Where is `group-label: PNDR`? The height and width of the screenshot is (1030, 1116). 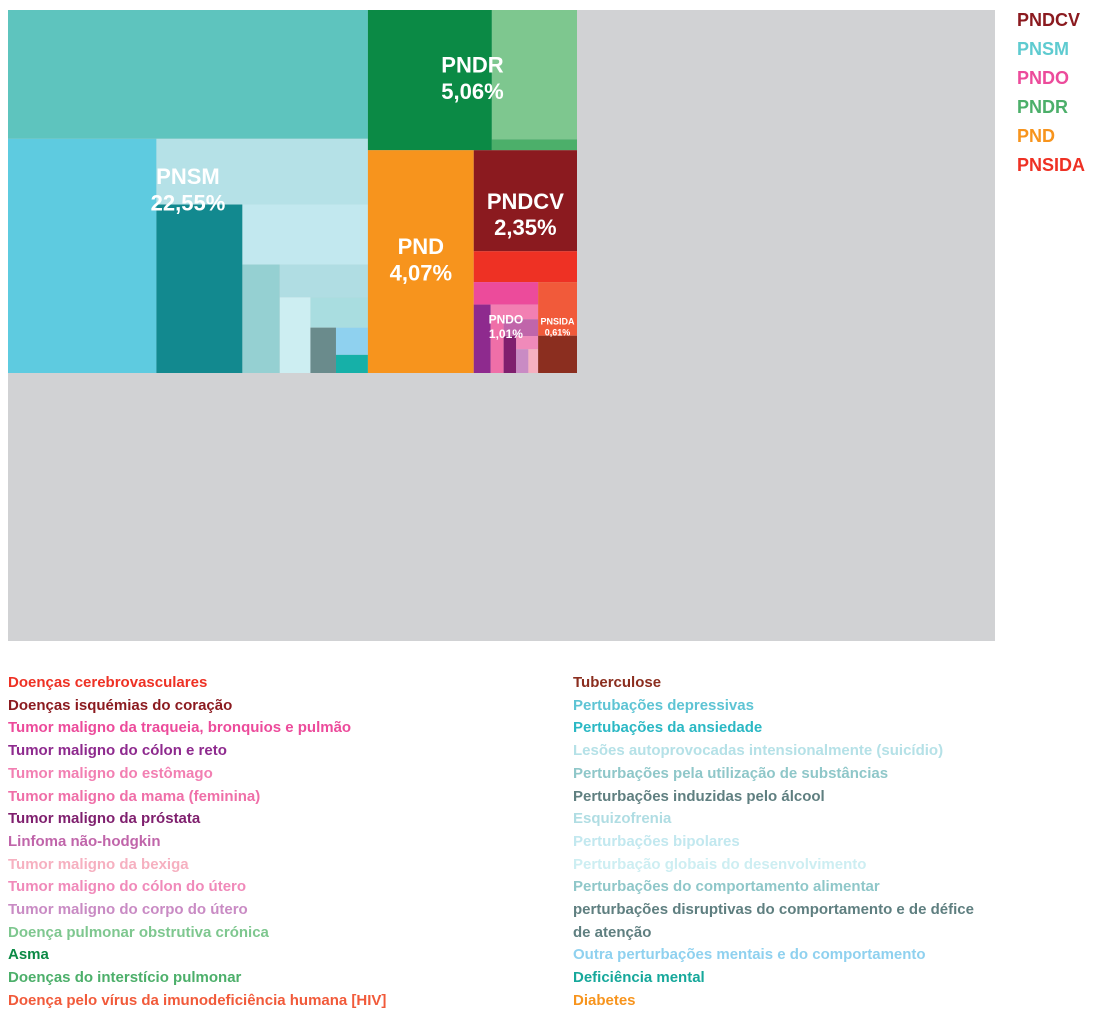 group-label: PNDR is located at coordinates (472, 65).